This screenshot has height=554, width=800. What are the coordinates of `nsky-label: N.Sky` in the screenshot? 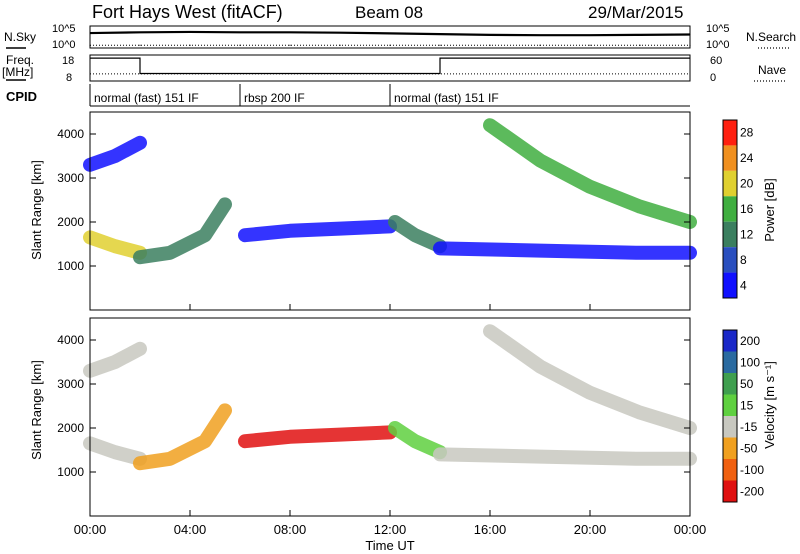 It's located at (20, 37).